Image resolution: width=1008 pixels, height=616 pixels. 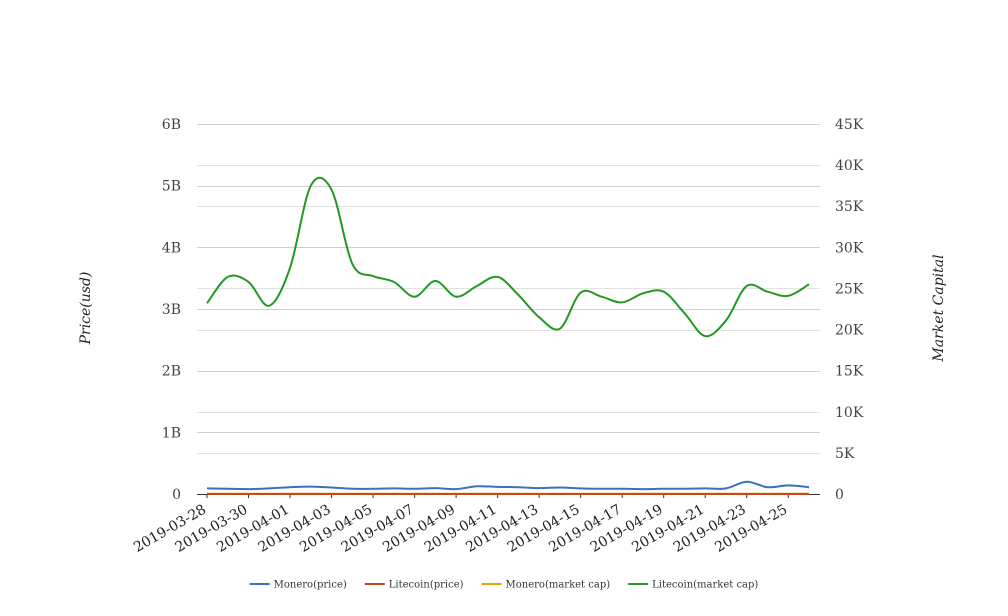 I want to click on legend-item-litecoin-price: Litecoin(price), so click(x=414, y=585).